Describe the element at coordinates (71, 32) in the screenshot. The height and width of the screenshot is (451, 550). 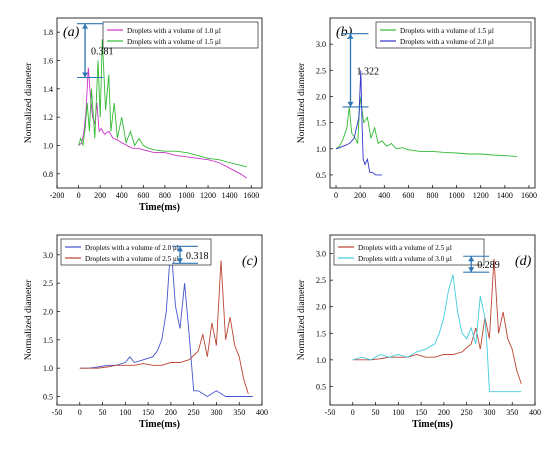
I see `panel-label: (a)` at that location.